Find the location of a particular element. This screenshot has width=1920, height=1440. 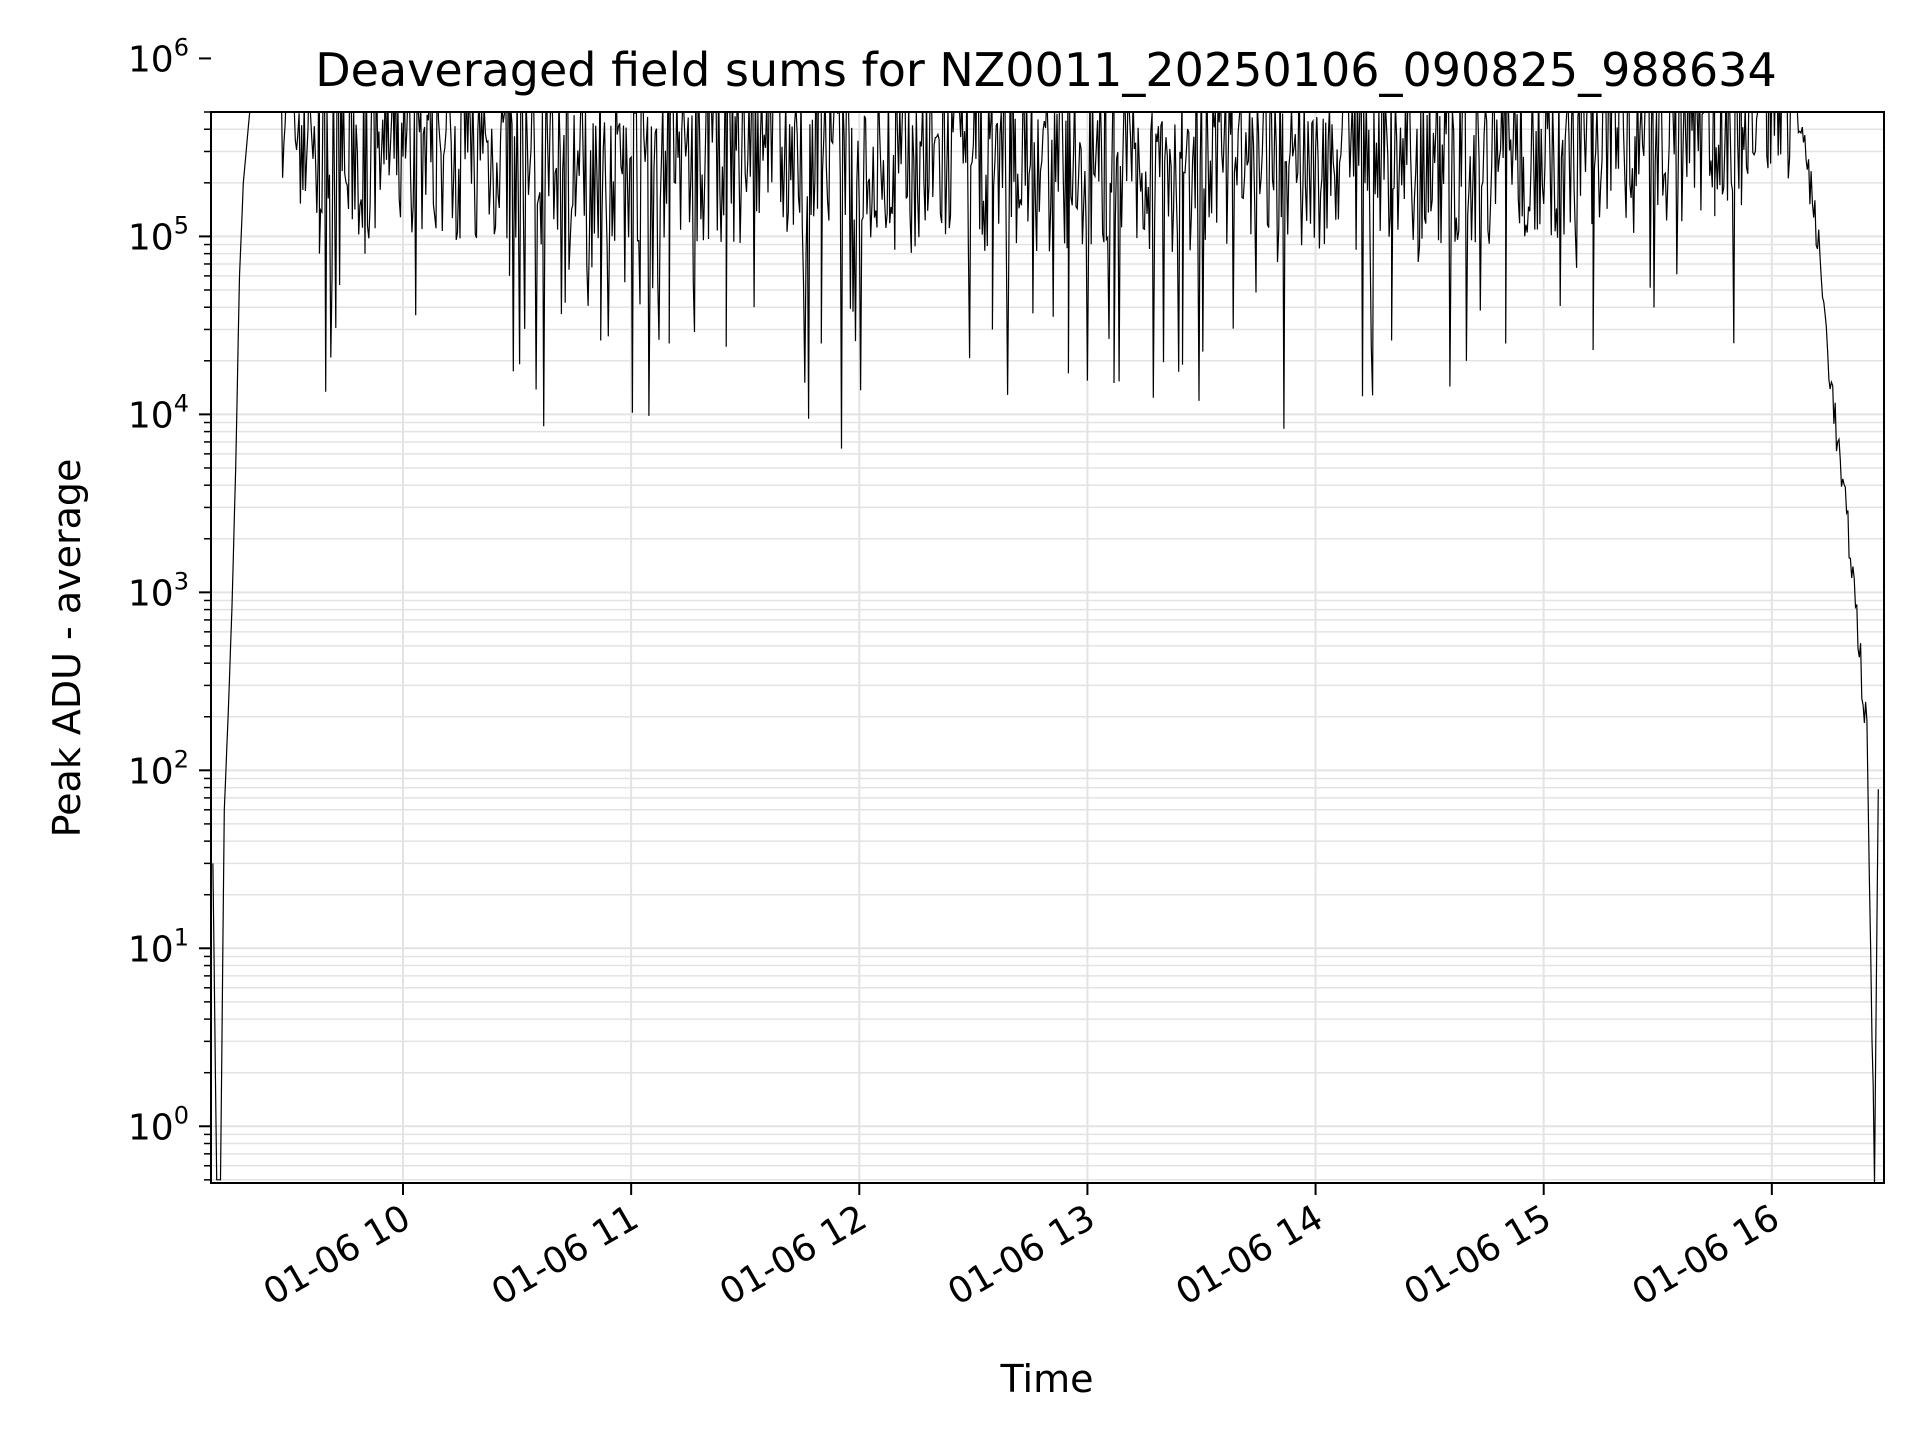

y-tick-label: 10⁶ is located at coordinates (158, 56).